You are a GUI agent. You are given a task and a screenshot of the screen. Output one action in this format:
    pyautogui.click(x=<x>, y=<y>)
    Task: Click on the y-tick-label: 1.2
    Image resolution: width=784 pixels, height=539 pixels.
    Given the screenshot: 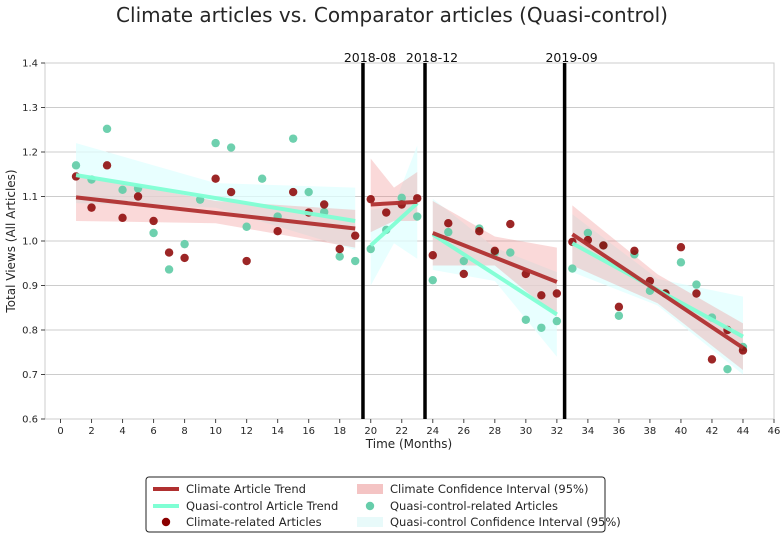 What is the action you would take?
    pyautogui.click(x=30, y=153)
    